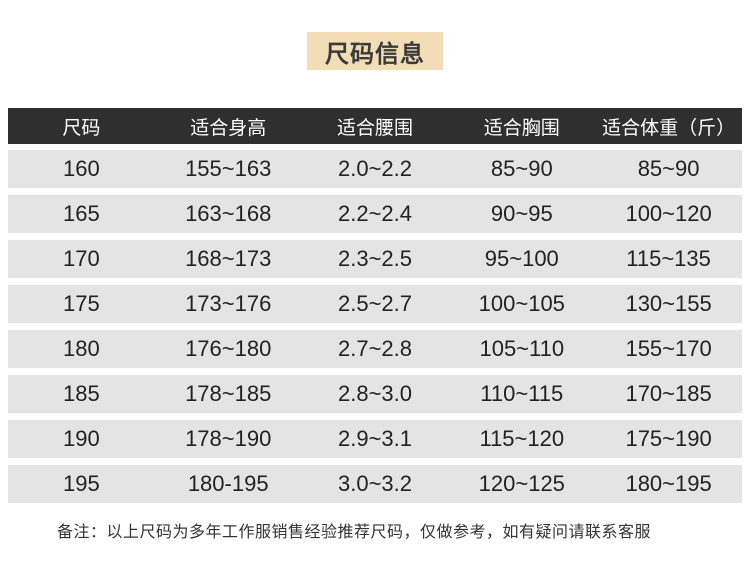 Image resolution: width=750 pixels, height=569 pixels. I want to click on column-header: 适合胸围, so click(521, 128).